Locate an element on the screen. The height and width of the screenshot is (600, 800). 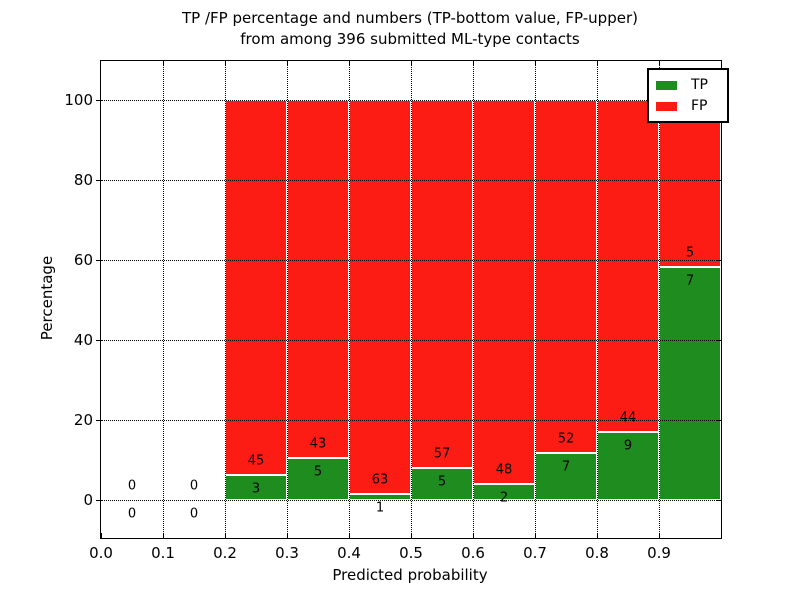
legend-box: TP FP is located at coordinates (688, 95).